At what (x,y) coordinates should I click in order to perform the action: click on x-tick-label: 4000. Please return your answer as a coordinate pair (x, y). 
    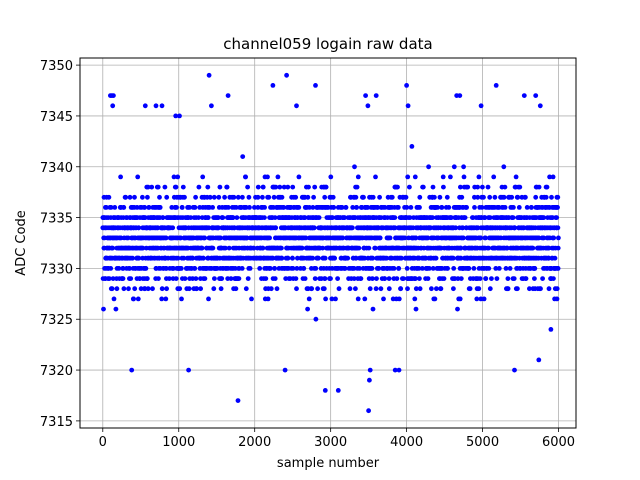
    Looking at the image, I should click on (406, 442).